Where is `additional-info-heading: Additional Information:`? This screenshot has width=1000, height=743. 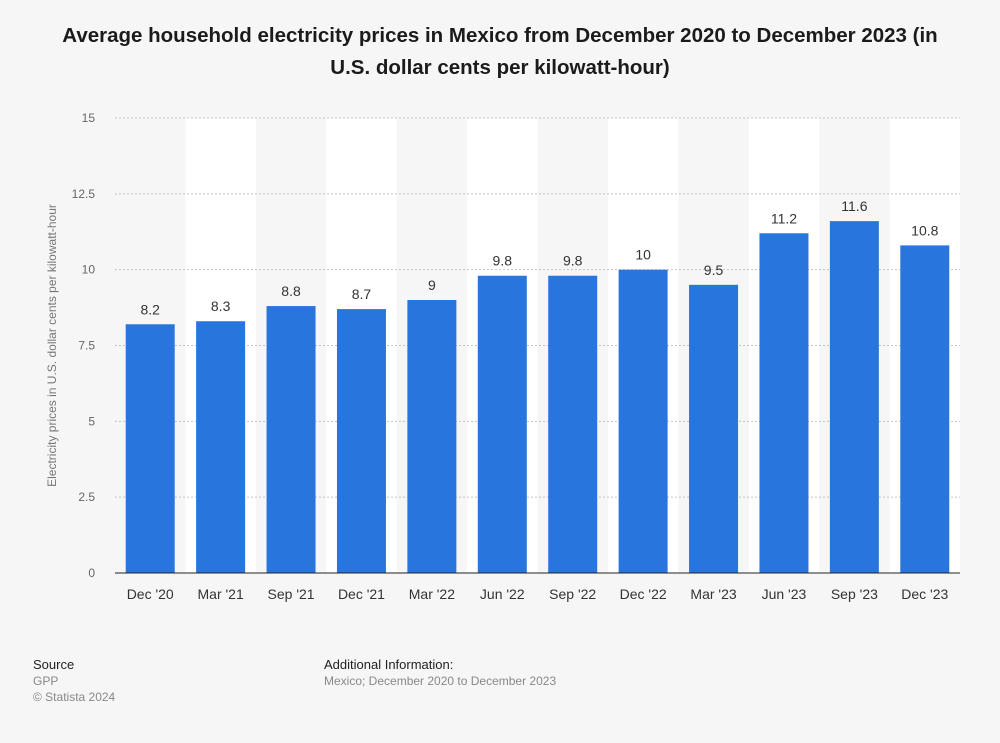 additional-info-heading: Additional Information: is located at coordinates (389, 664).